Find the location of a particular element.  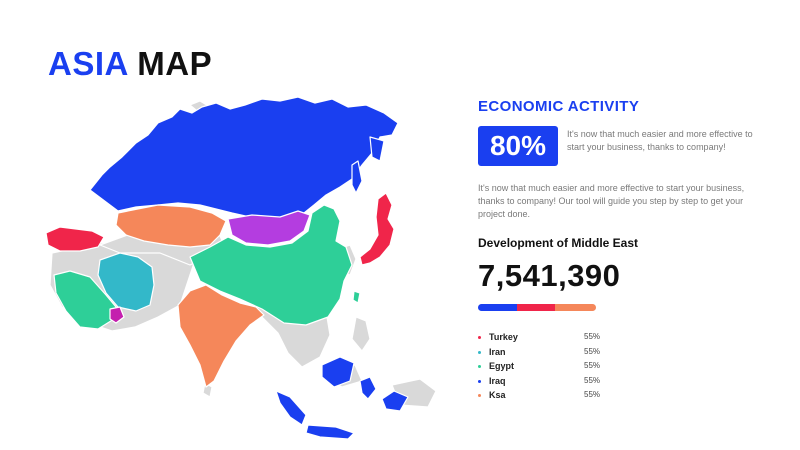

legend-name: Iran is located at coordinates (497, 351).